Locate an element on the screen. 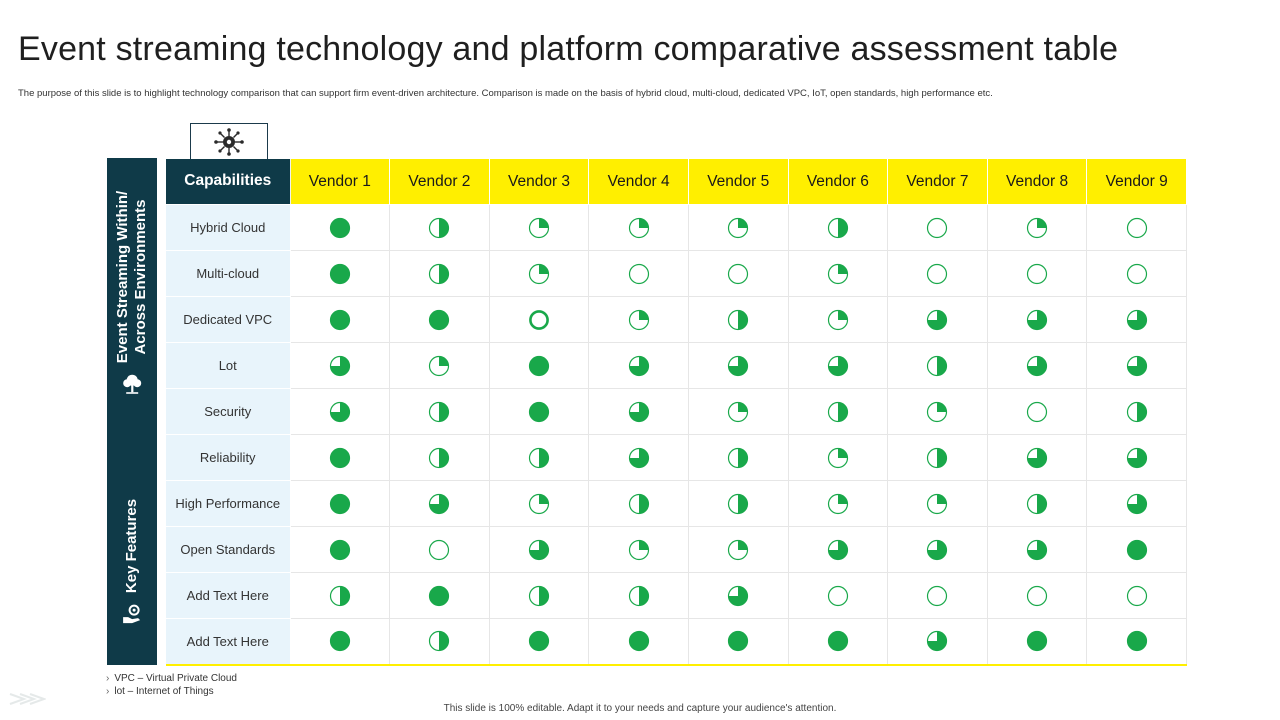 This screenshot has height=720, width=1280. capability-label: Add Text Here is located at coordinates (228, 642).